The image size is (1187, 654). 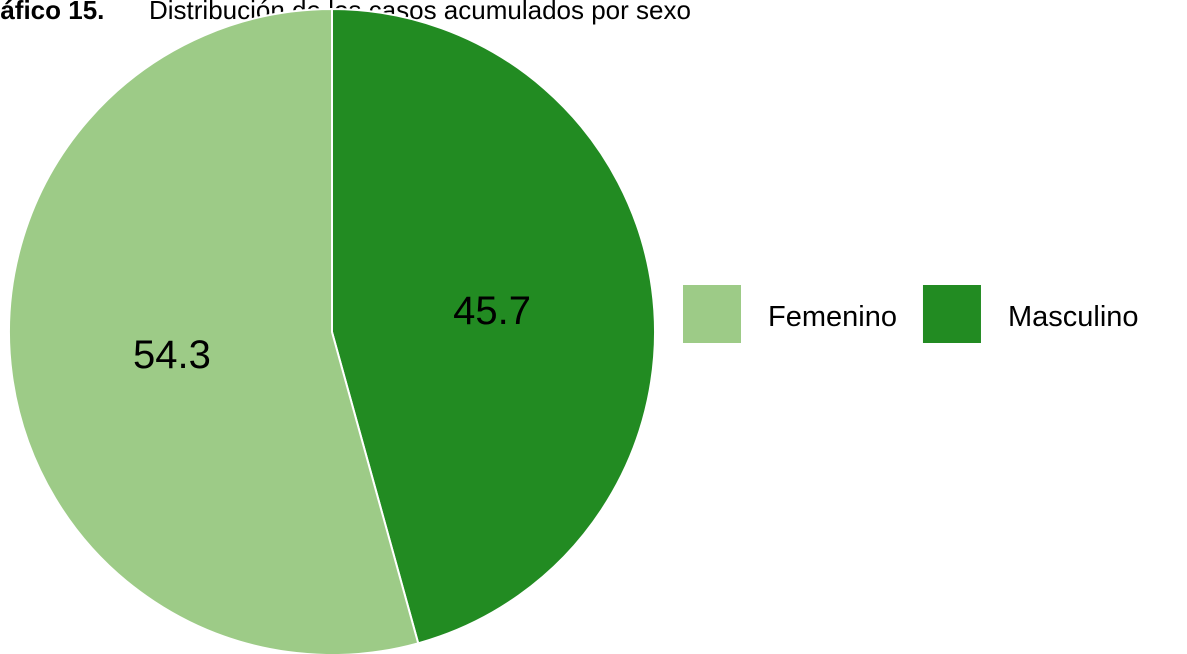 I want to click on legend-label: Masculino, so click(x=1073, y=317).